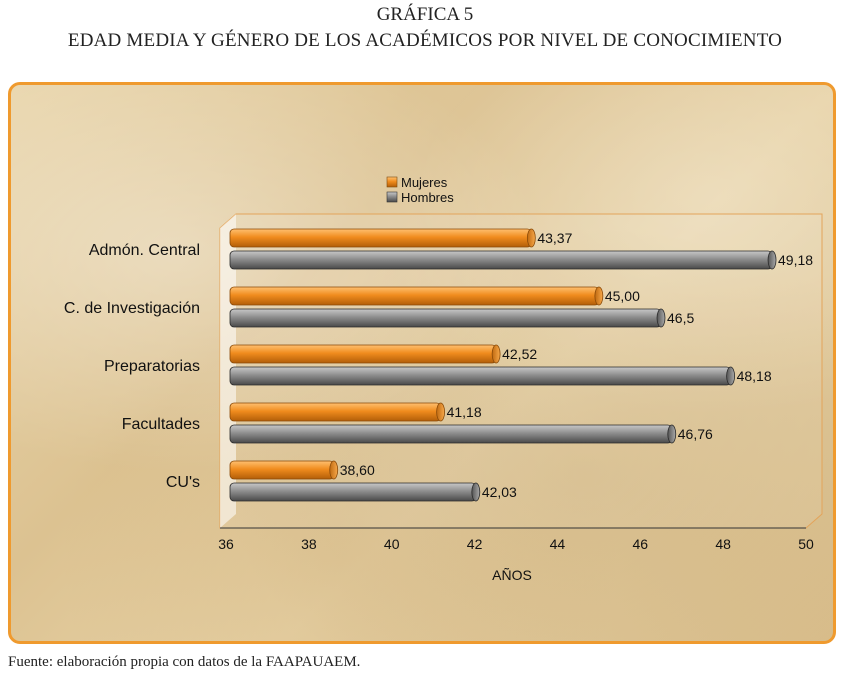  I want to click on data-label: 49,18, so click(795, 260).